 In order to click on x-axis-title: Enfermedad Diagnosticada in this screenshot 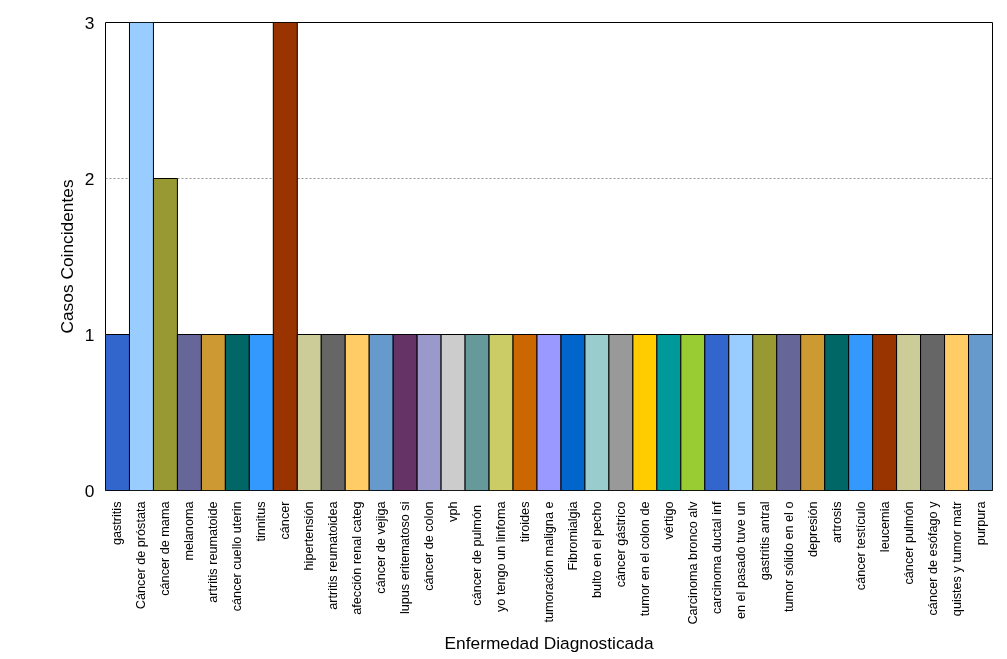, I will do `click(549, 642)`.